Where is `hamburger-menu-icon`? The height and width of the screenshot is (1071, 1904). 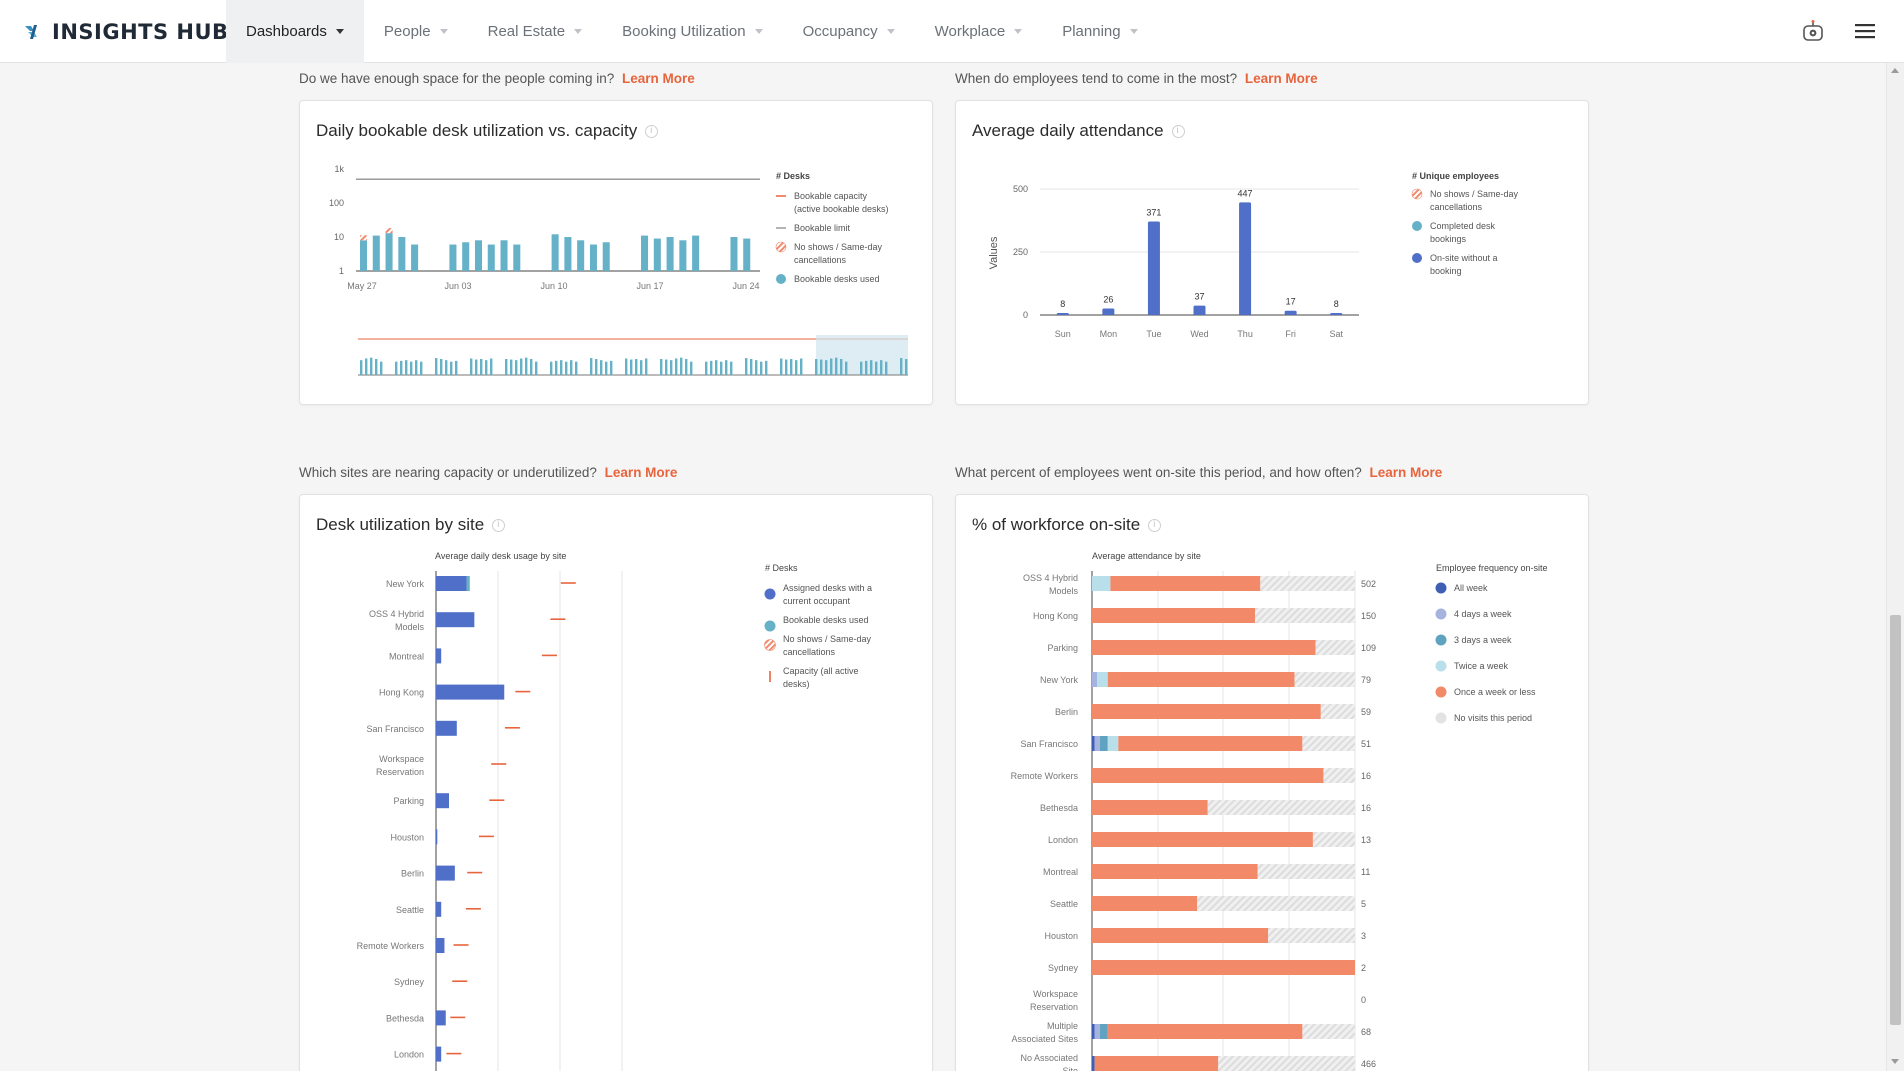 hamburger-menu-icon is located at coordinates (1865, 31).